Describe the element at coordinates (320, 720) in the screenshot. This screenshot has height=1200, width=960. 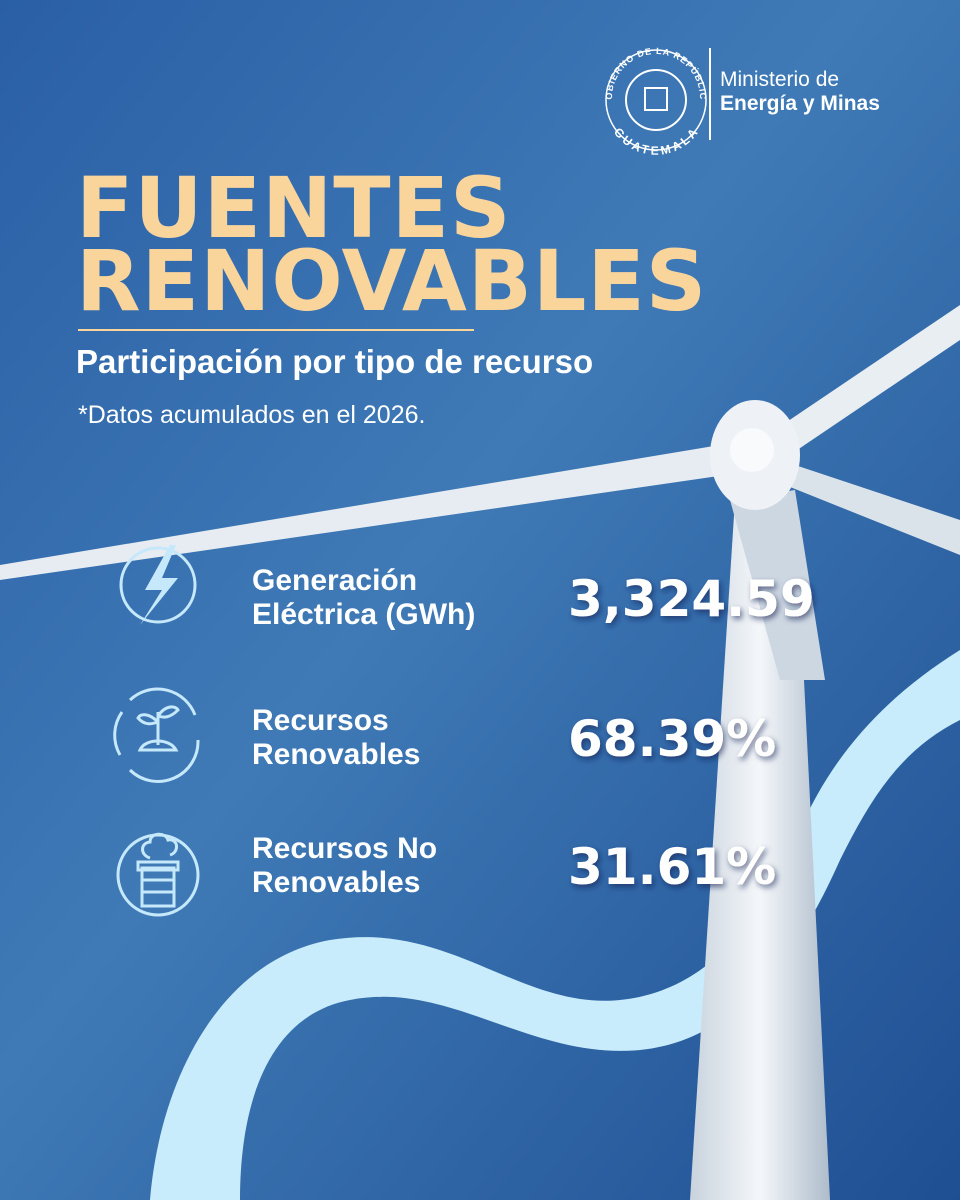
I see `item-label: Recursos` at that location.